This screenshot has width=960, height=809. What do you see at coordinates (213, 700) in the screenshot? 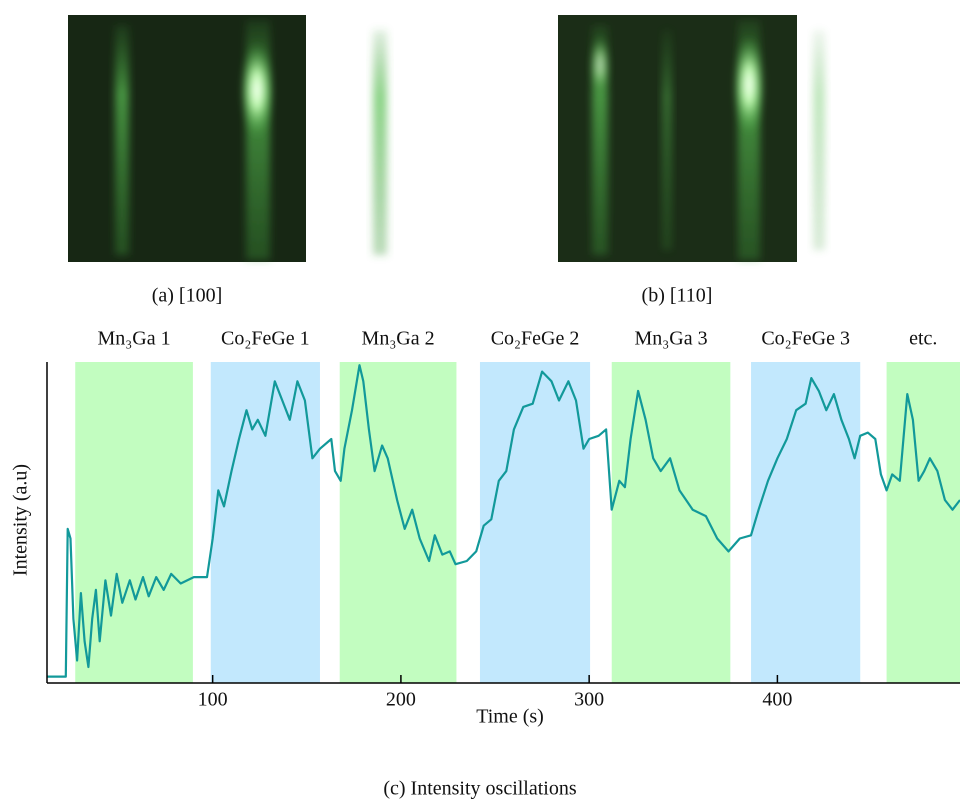
I see `x-tick-label: 100` at bounding box center [213, 700].